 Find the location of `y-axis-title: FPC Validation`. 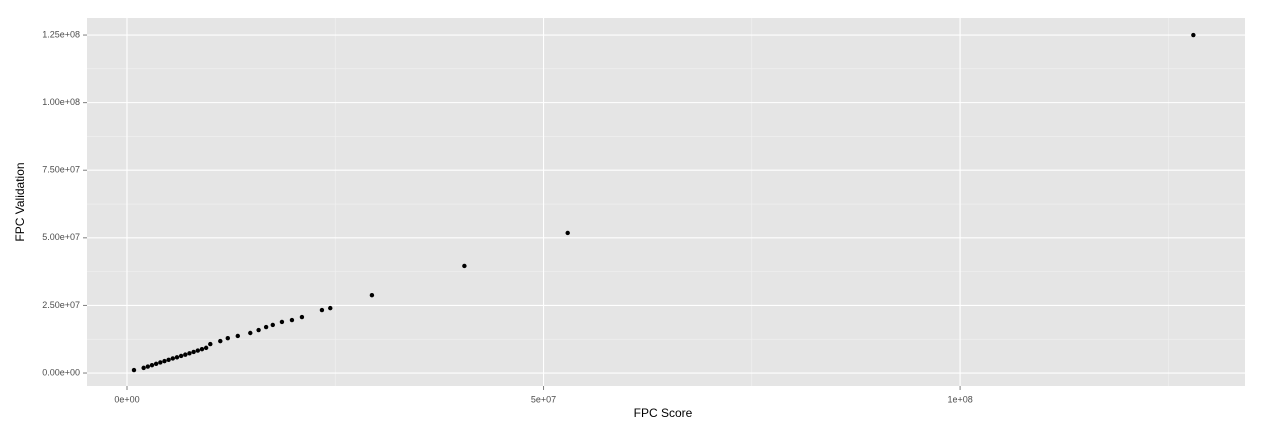

y-axis-title: FPC Validation is located at coordinates (20, 201).